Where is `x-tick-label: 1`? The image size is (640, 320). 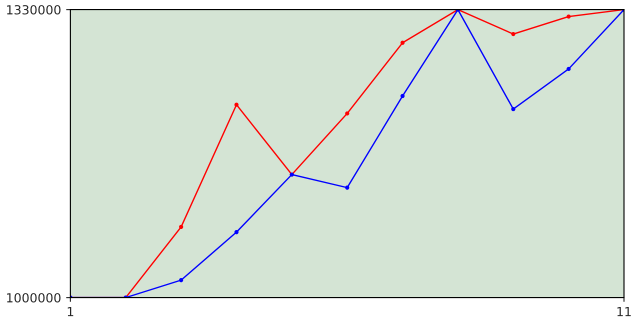 x-tick-label: 1 is located at coordinates (71, 311).